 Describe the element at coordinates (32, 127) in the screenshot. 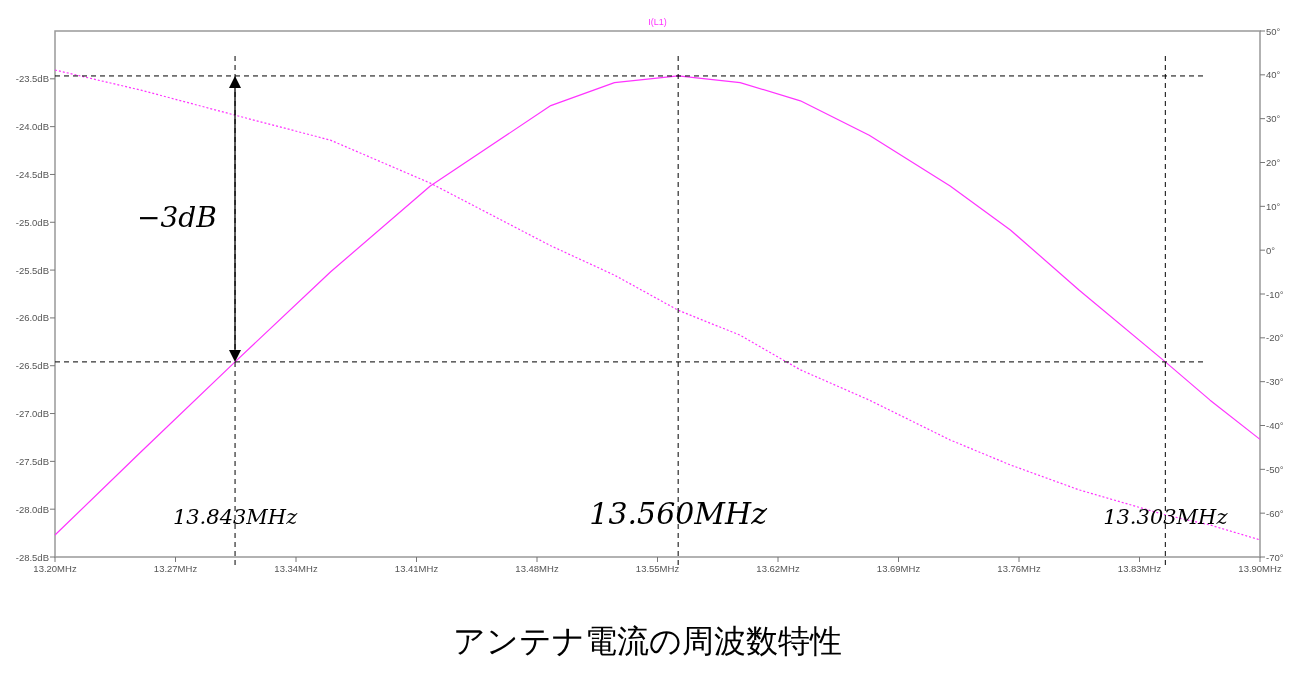

I see `y-tick-label: -24.0dB` at that location.